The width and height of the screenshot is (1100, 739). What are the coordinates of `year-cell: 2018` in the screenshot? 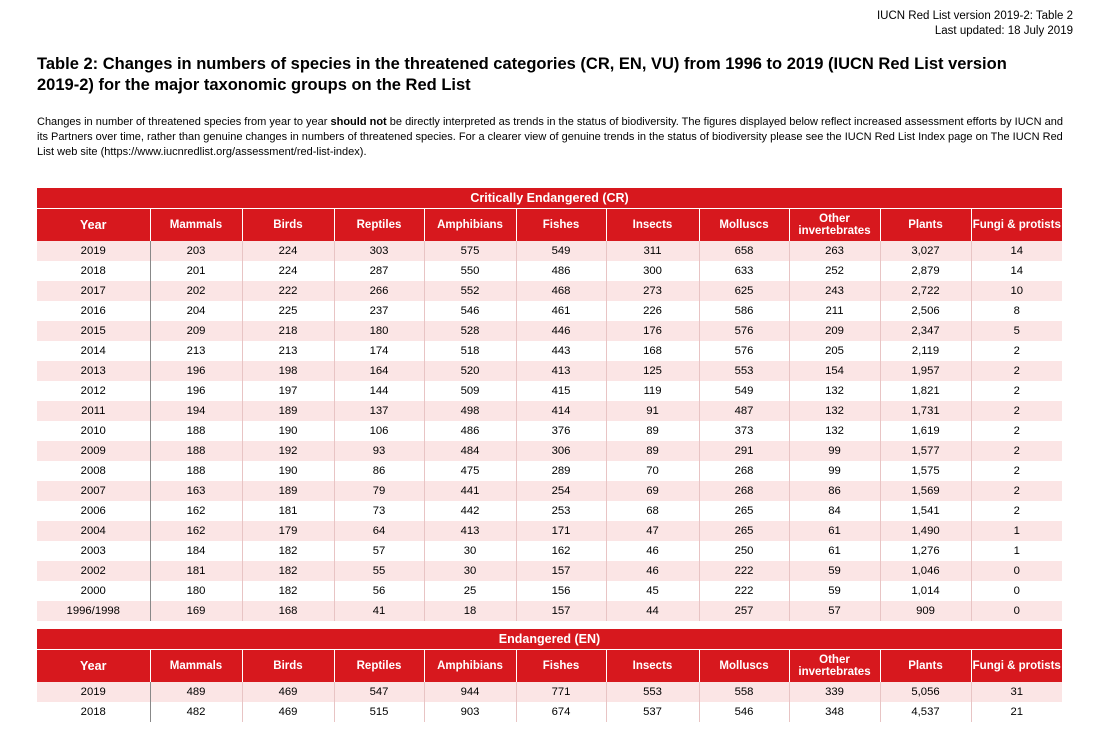 It's located at (94, 271).